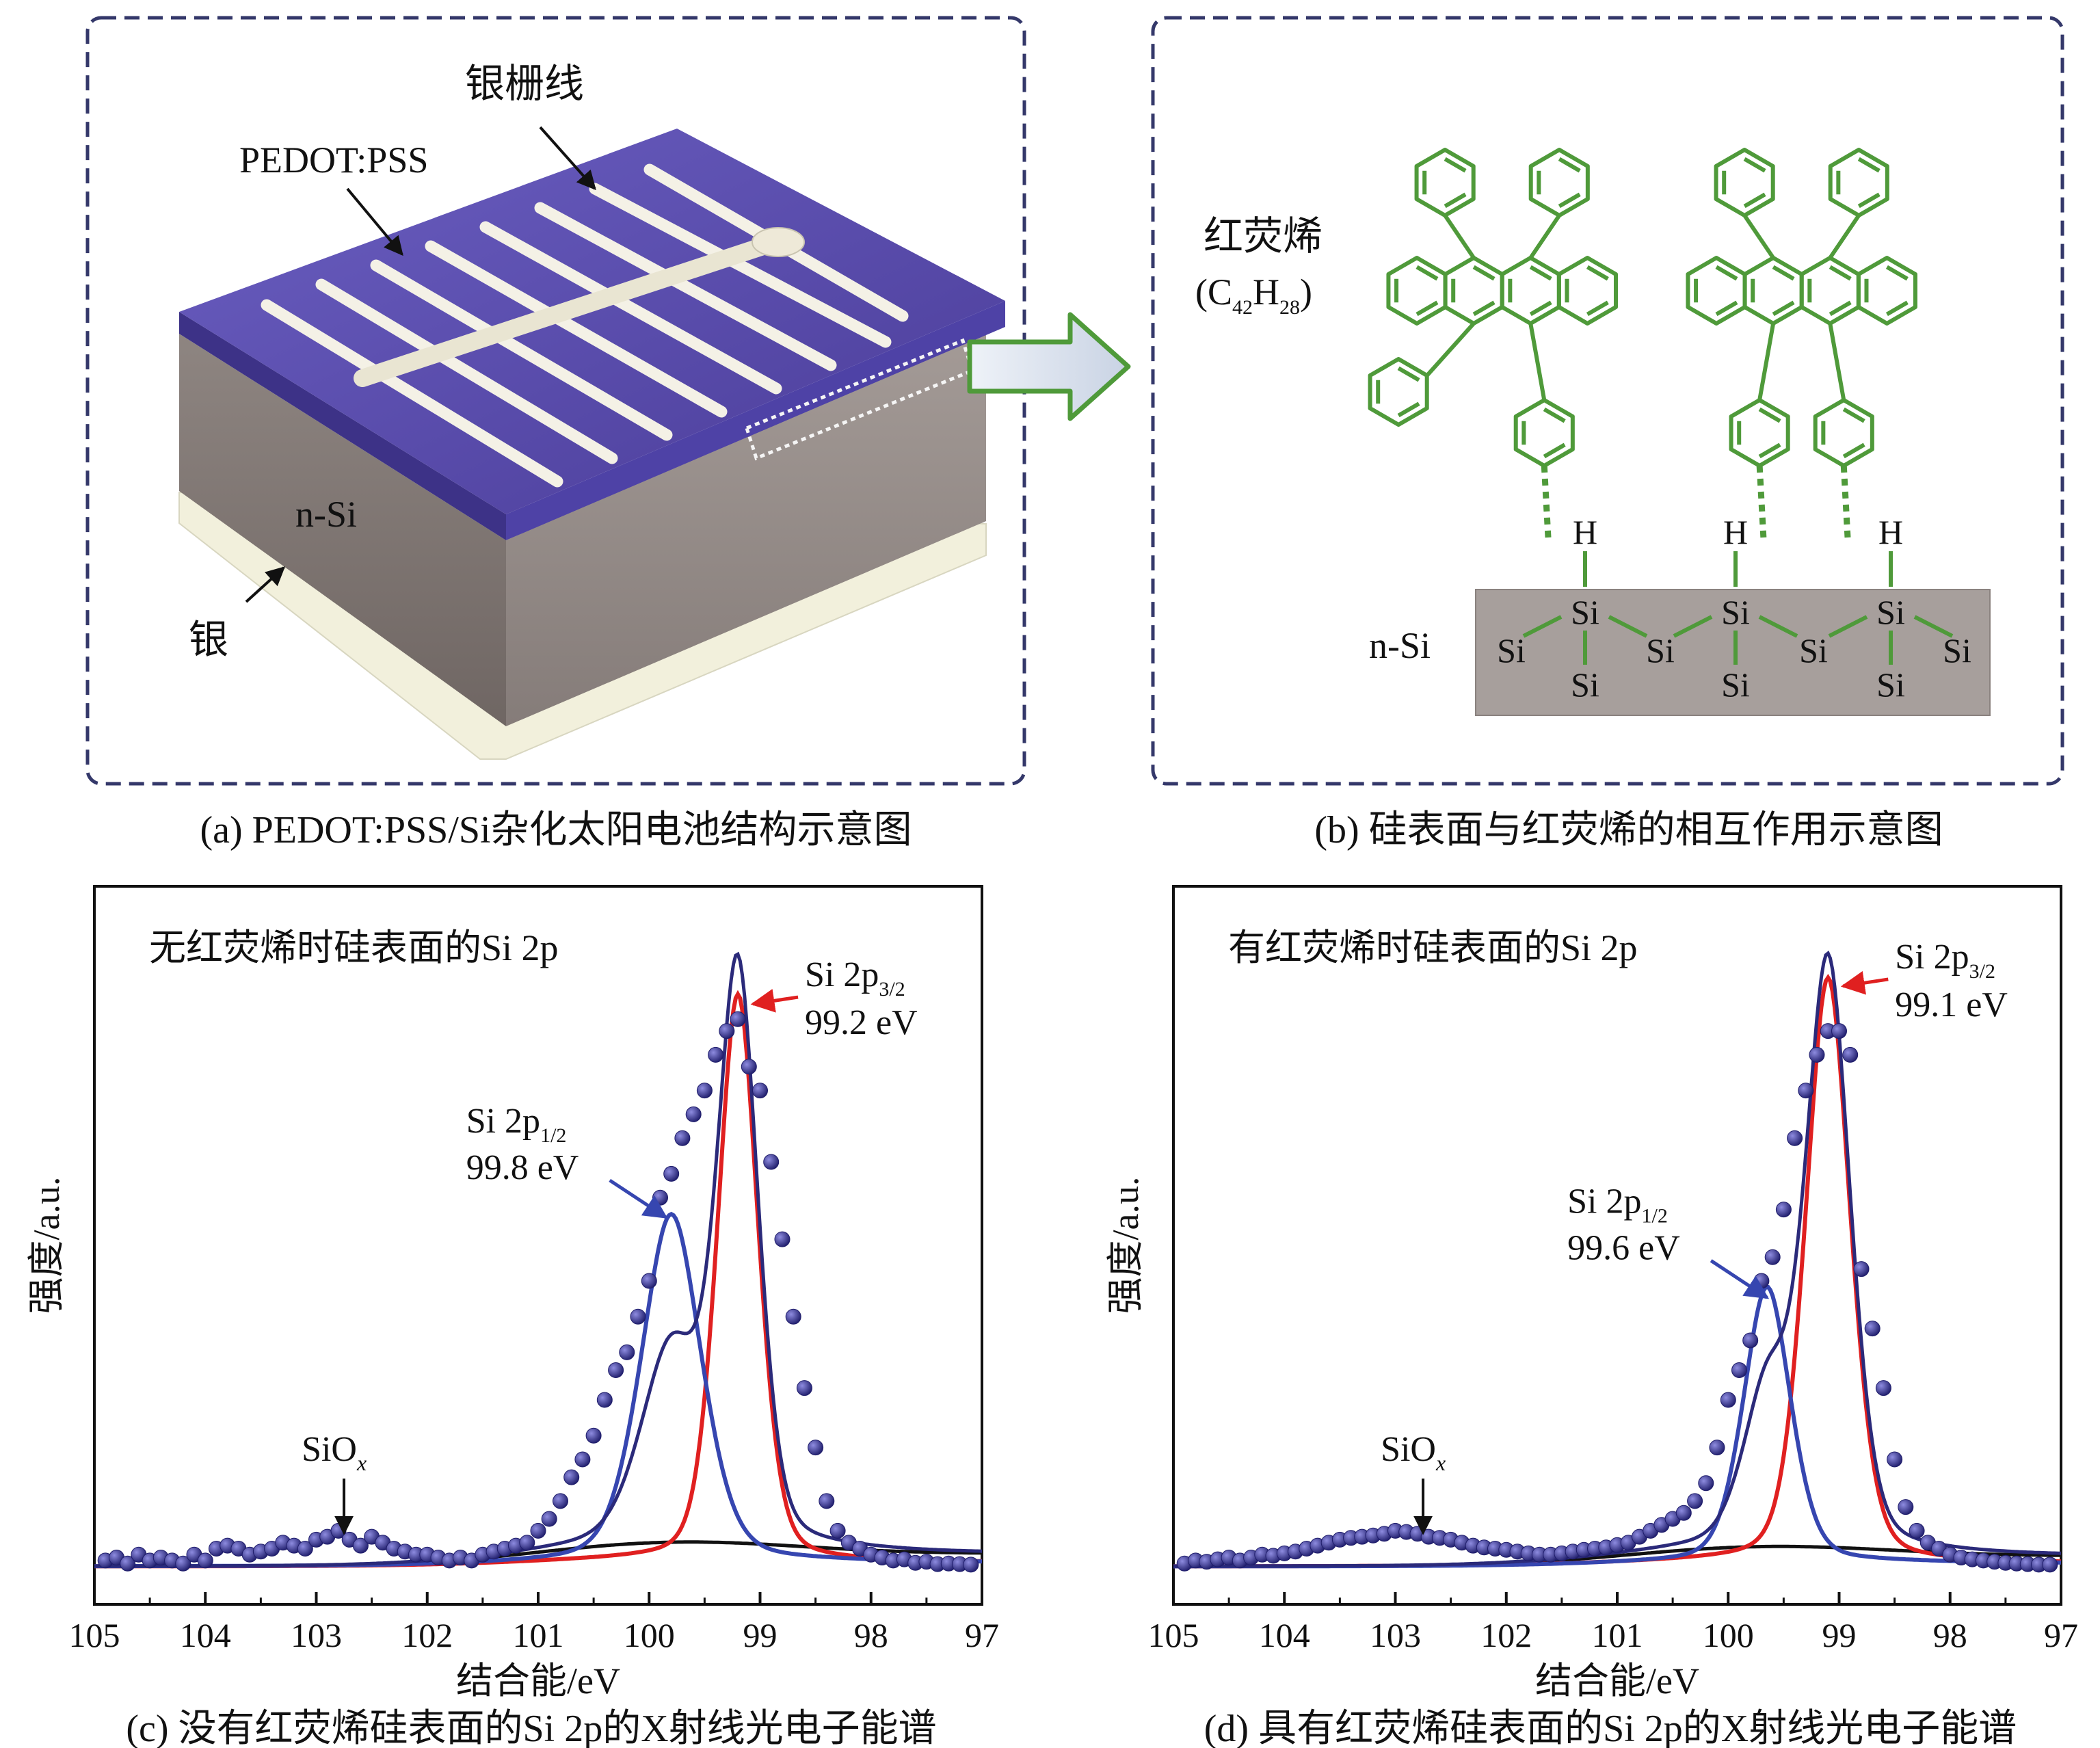  I want to click on peak-1-2-arrow, so click(638, 1198).